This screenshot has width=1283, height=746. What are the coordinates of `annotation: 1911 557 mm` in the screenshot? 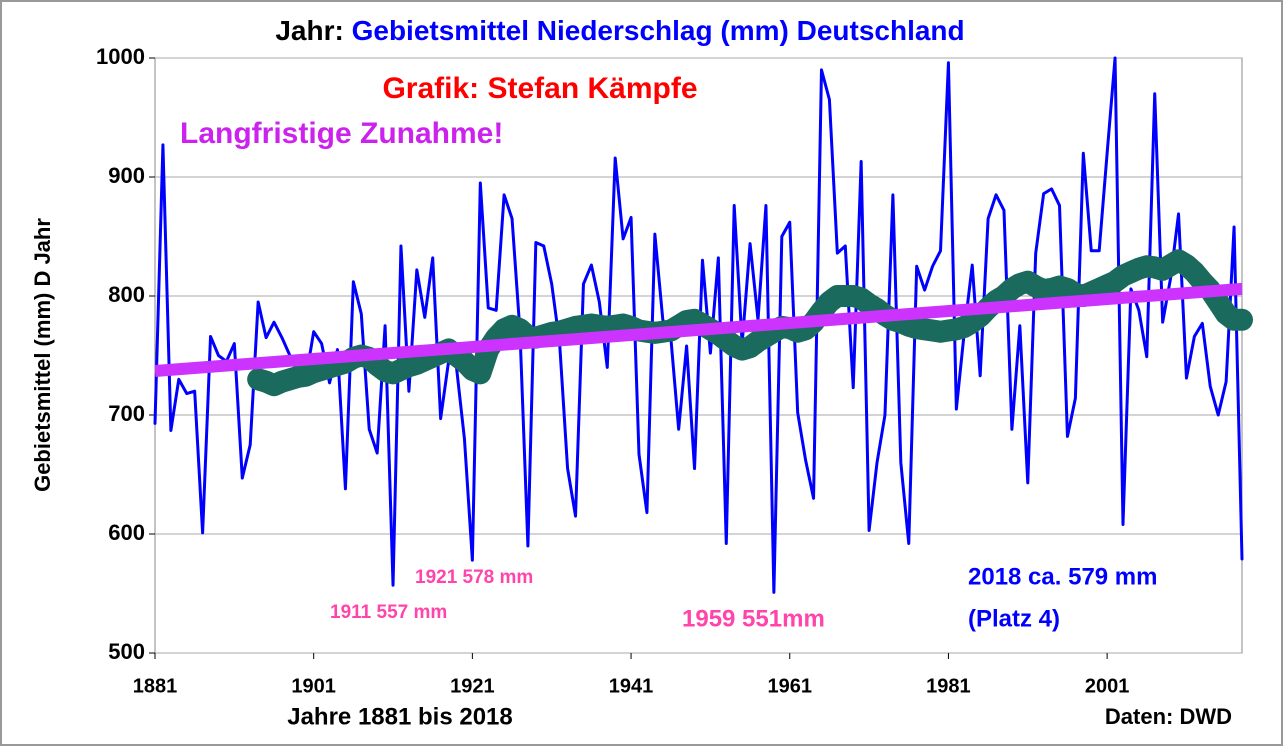 It's located at (388, 612).